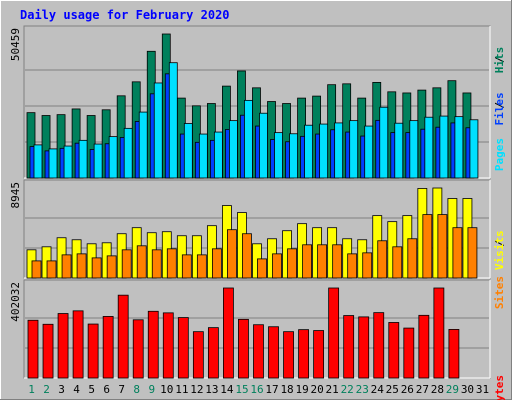 This screenshot has height=400, width=512. I want to click on x-label-day-29: 29, so click(452, 389).